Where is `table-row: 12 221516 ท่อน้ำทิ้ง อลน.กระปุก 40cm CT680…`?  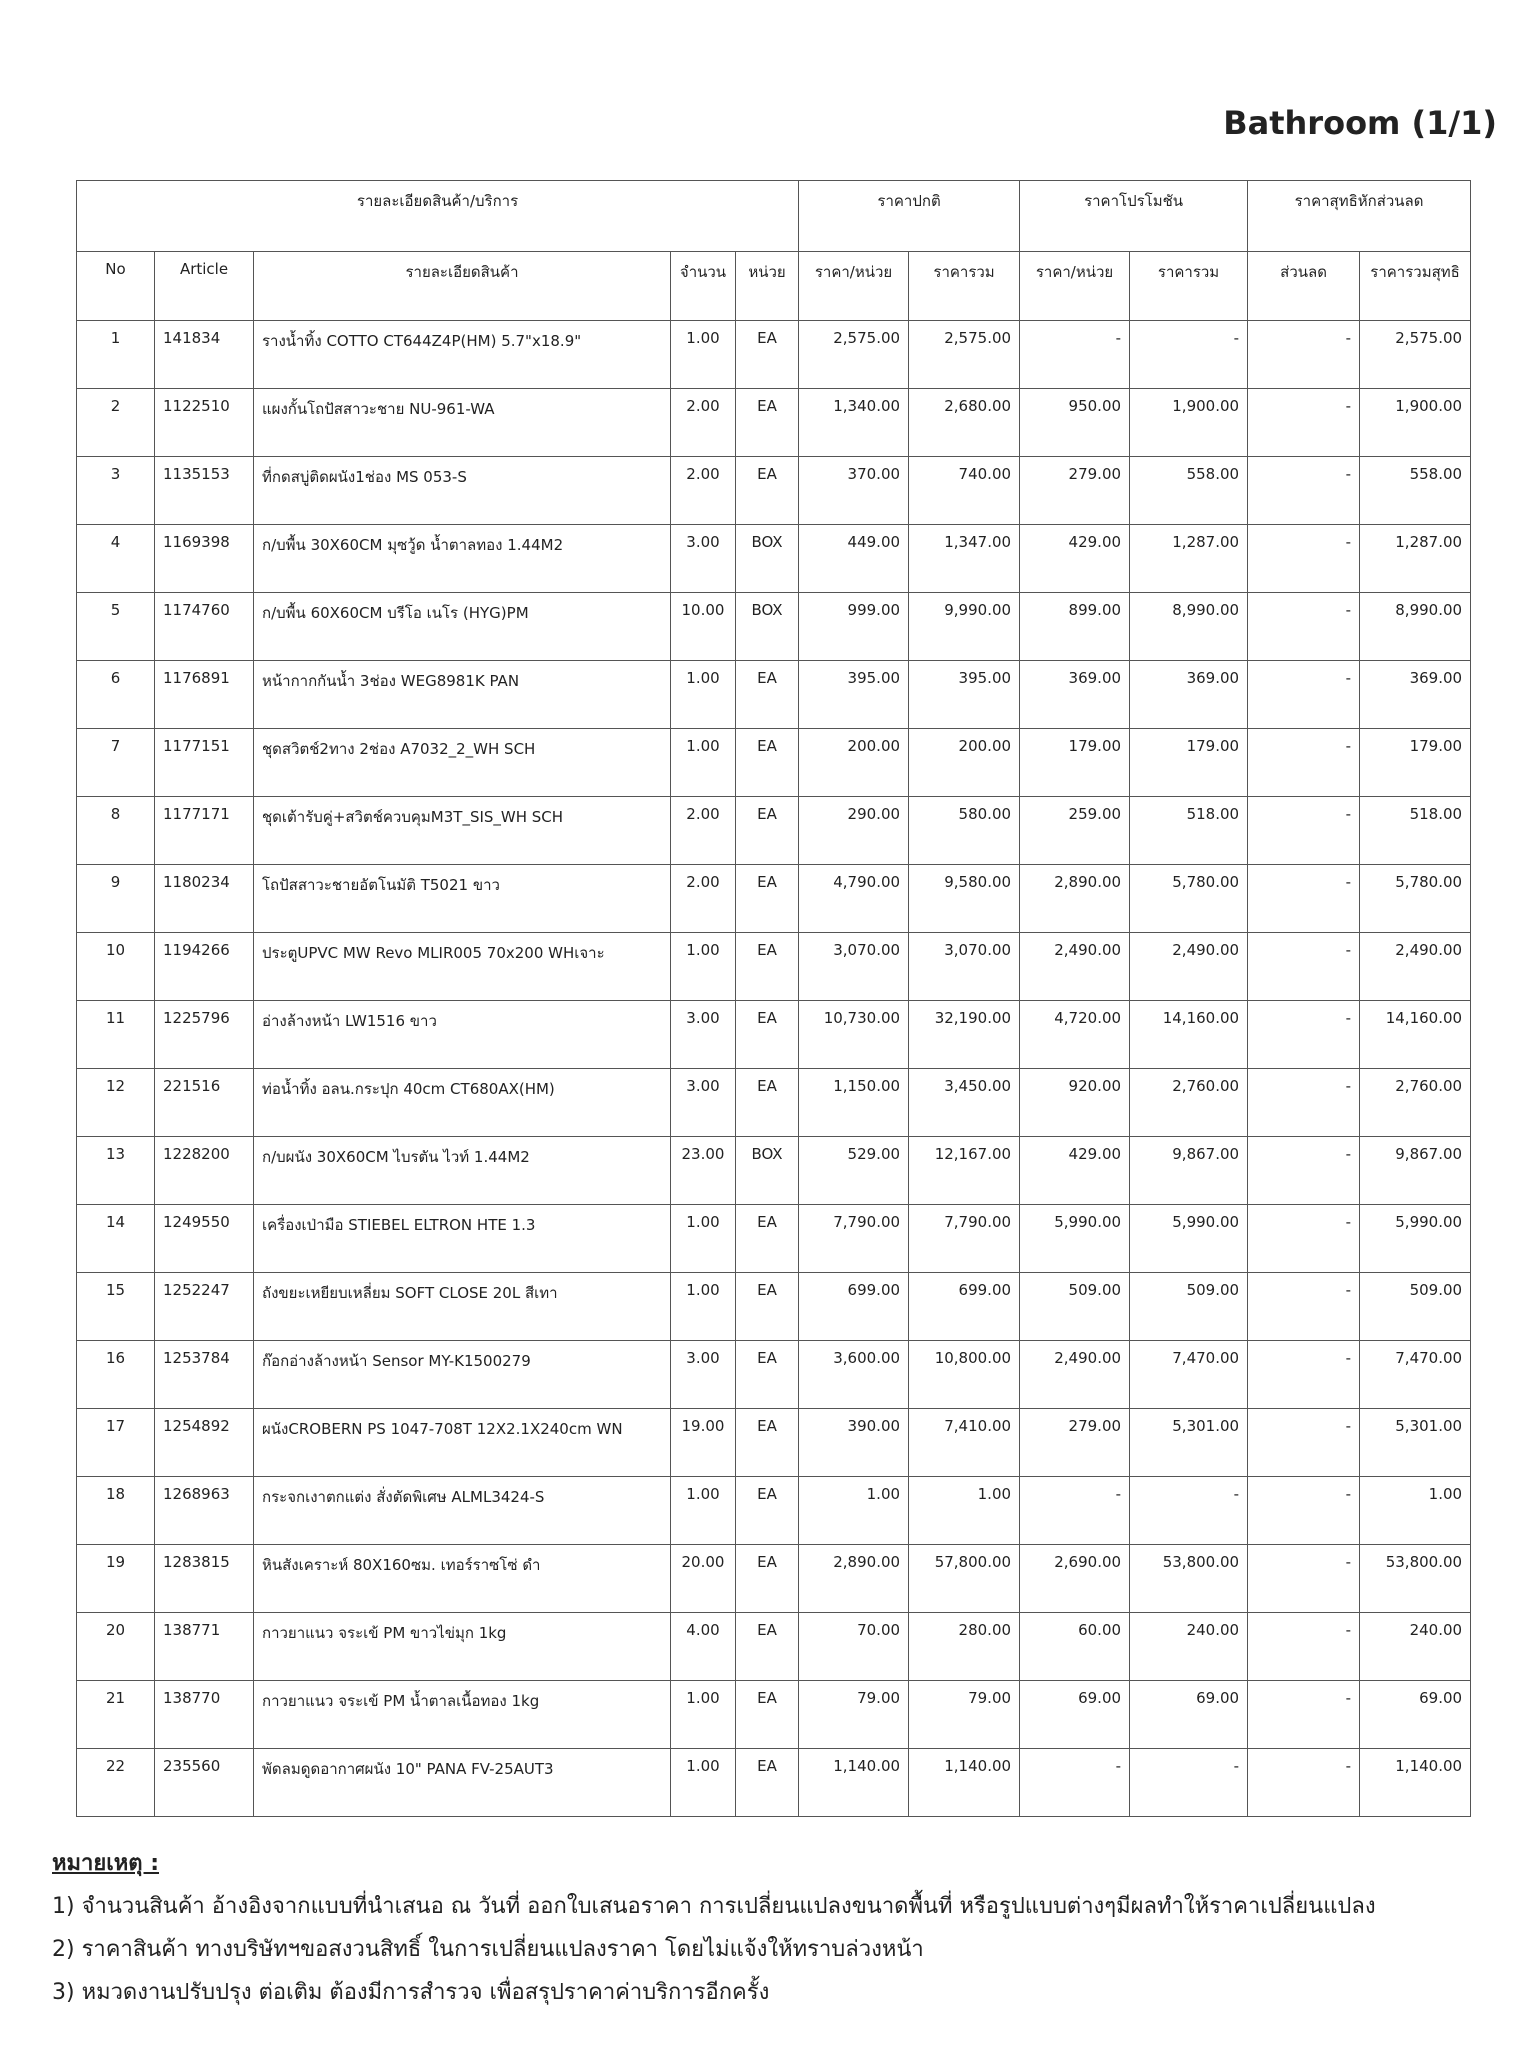 table-row: 12 221516 ท่อน้ำทิ้ง อลน.กระปุก 40cm CT680… is located at coordinates (774, 1102).